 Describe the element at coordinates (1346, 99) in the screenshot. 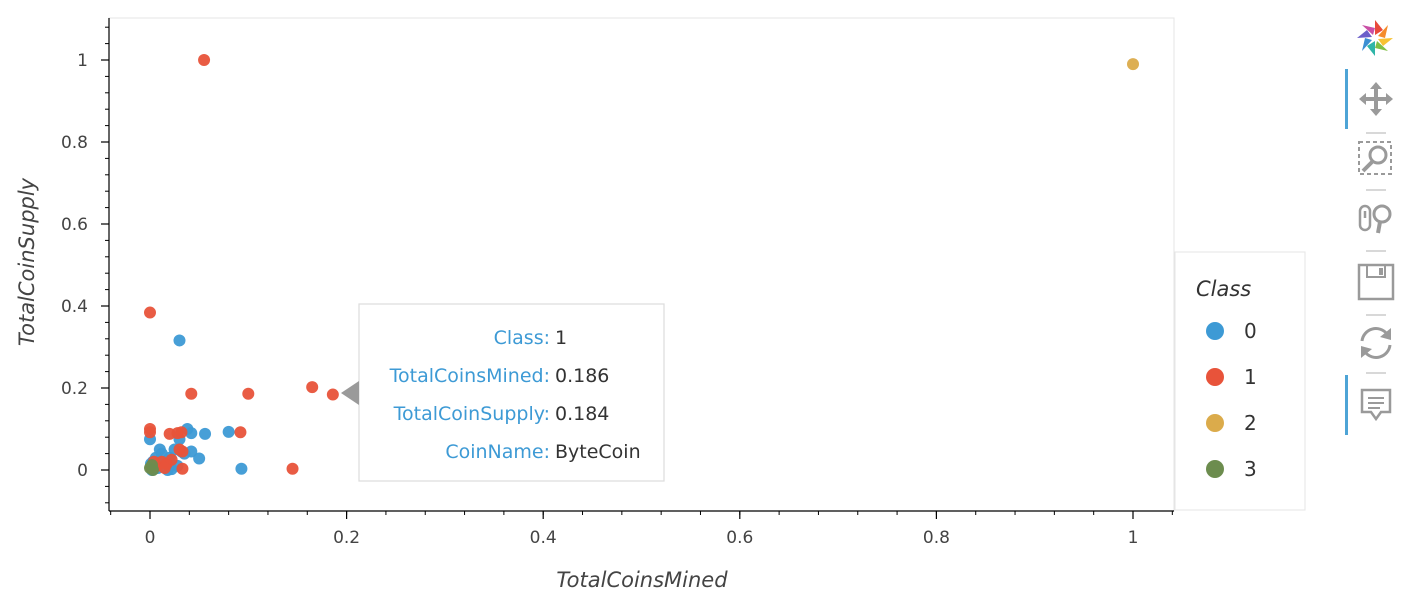

I see `pan-active-indicator` at that location.